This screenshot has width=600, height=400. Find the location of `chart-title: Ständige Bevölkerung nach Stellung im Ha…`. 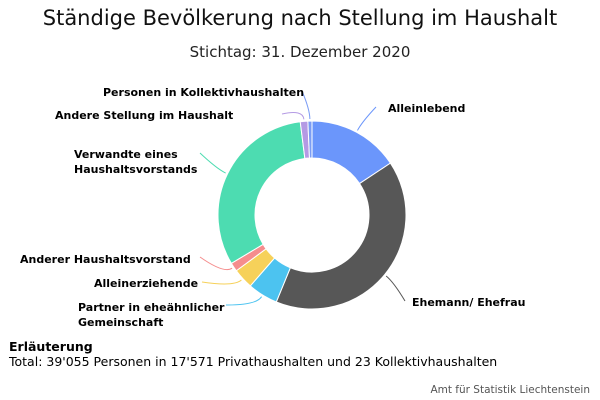

chart-title: Ständige Bevölkerung nach Stellung im Ha… is located at coordinates (300, 18).